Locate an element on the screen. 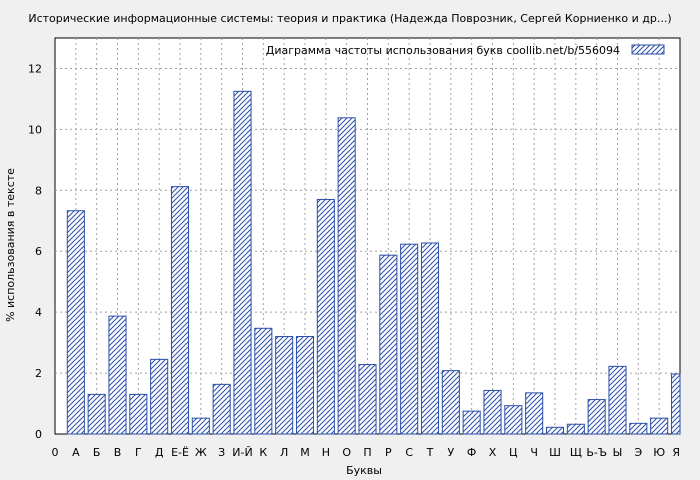 The width and height of the screenshot is (700, 480). x-tick-label: Ш is located at coordinates (555, 452).